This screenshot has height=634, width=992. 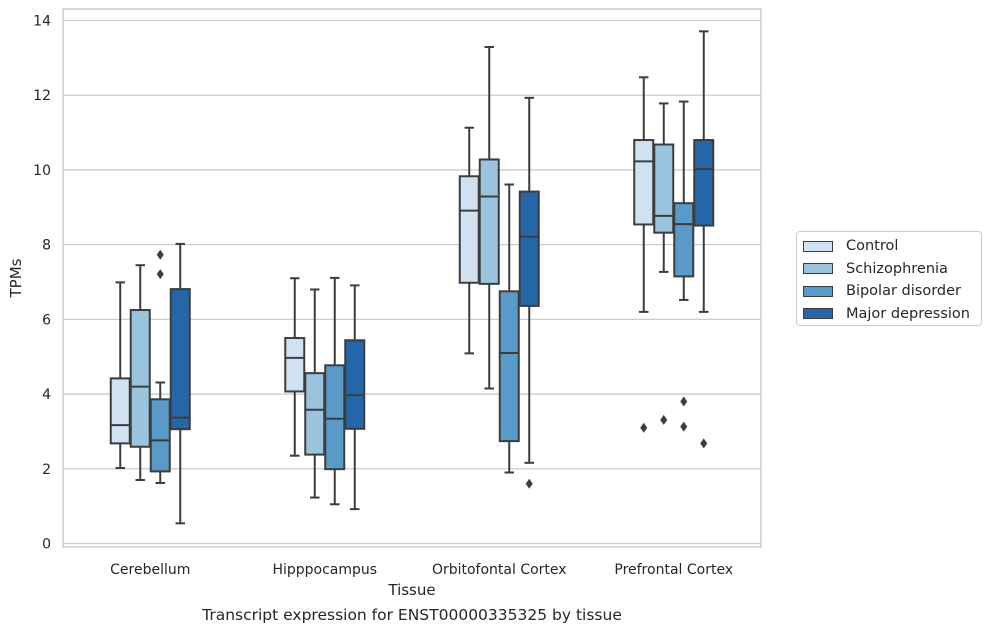 I want to click on y-tick-label: 2, so click(x=46, y=470).